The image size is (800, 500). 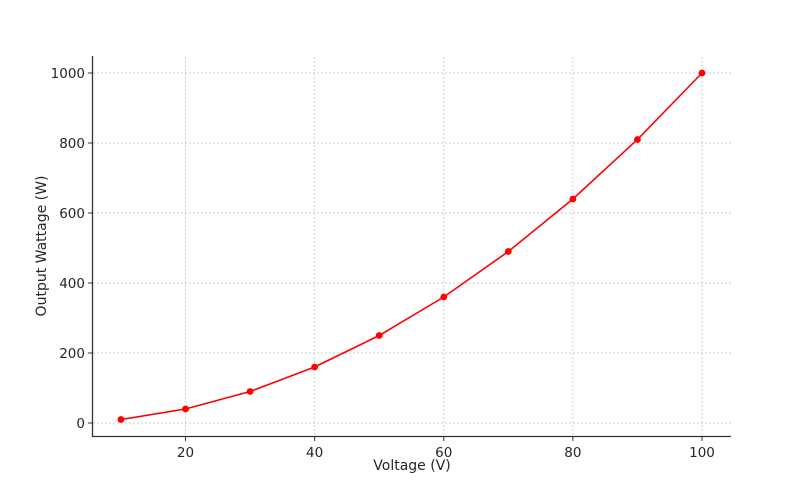 I want to click on x-tick-label: 40, so click(x=314, y=453).